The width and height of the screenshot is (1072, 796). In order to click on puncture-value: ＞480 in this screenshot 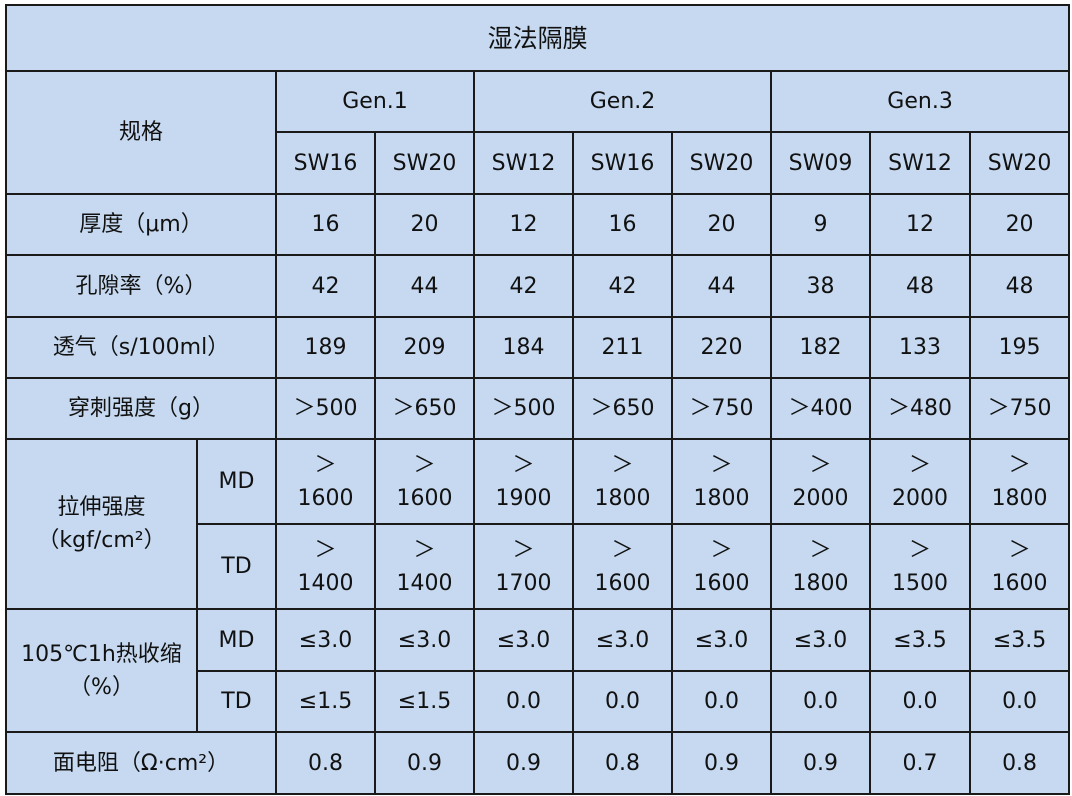, I will do `click(920, 408)`.